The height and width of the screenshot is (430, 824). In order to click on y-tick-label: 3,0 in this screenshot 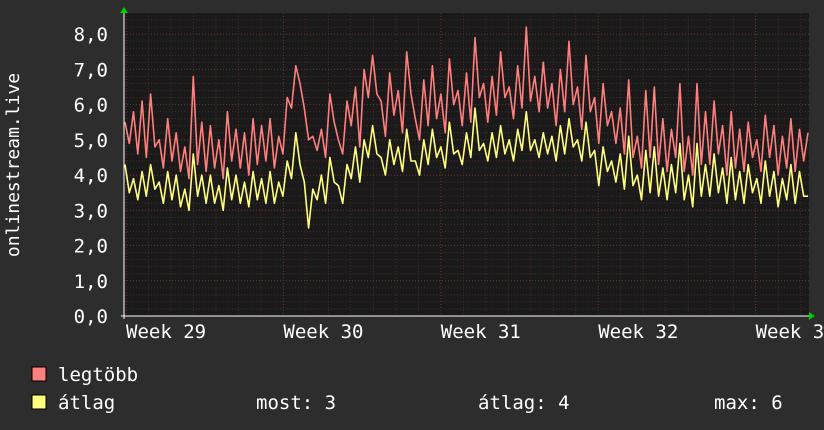, I will do `click(91, 211)`.